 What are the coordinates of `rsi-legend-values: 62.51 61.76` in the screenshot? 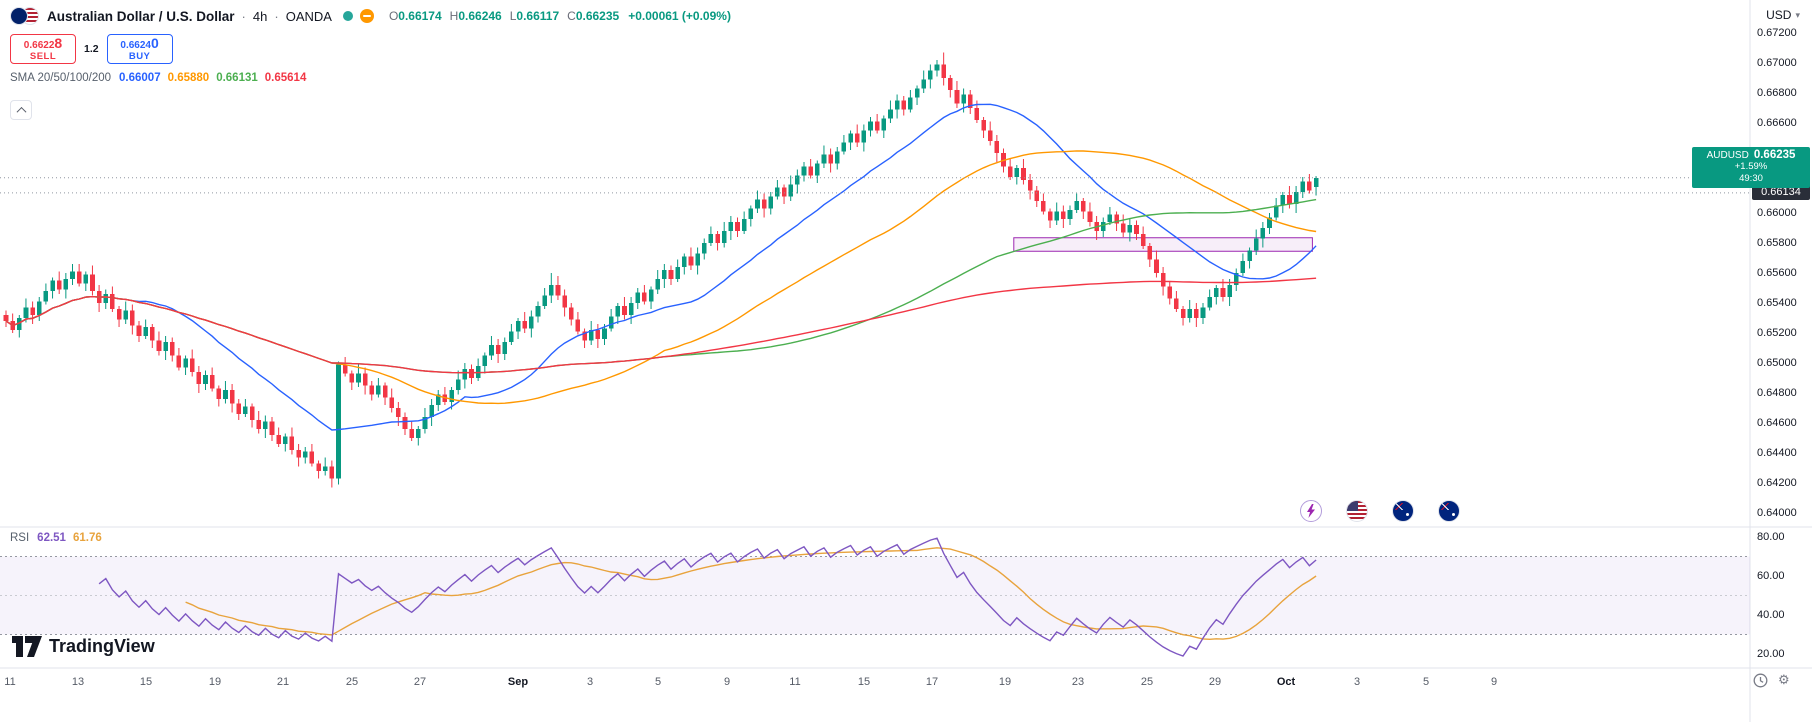 It's located at (69, 538).